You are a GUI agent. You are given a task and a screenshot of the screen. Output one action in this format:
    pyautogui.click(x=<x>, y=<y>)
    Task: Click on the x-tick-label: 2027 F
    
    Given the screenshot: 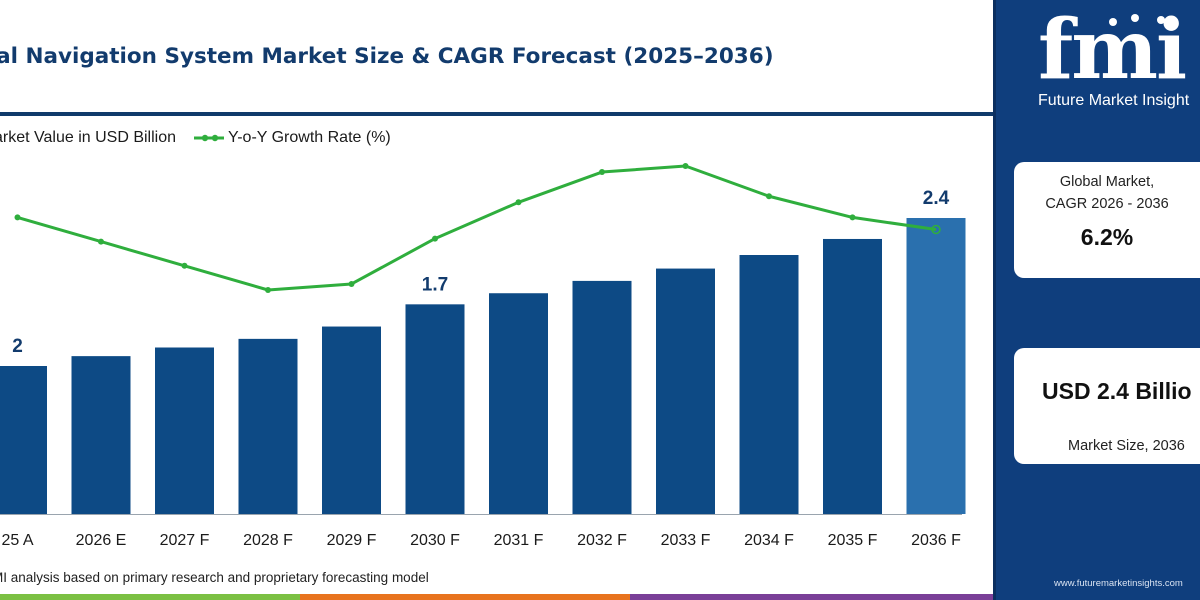 What is the action you would take?
    pyautogui.click(x=185, y=540)
    